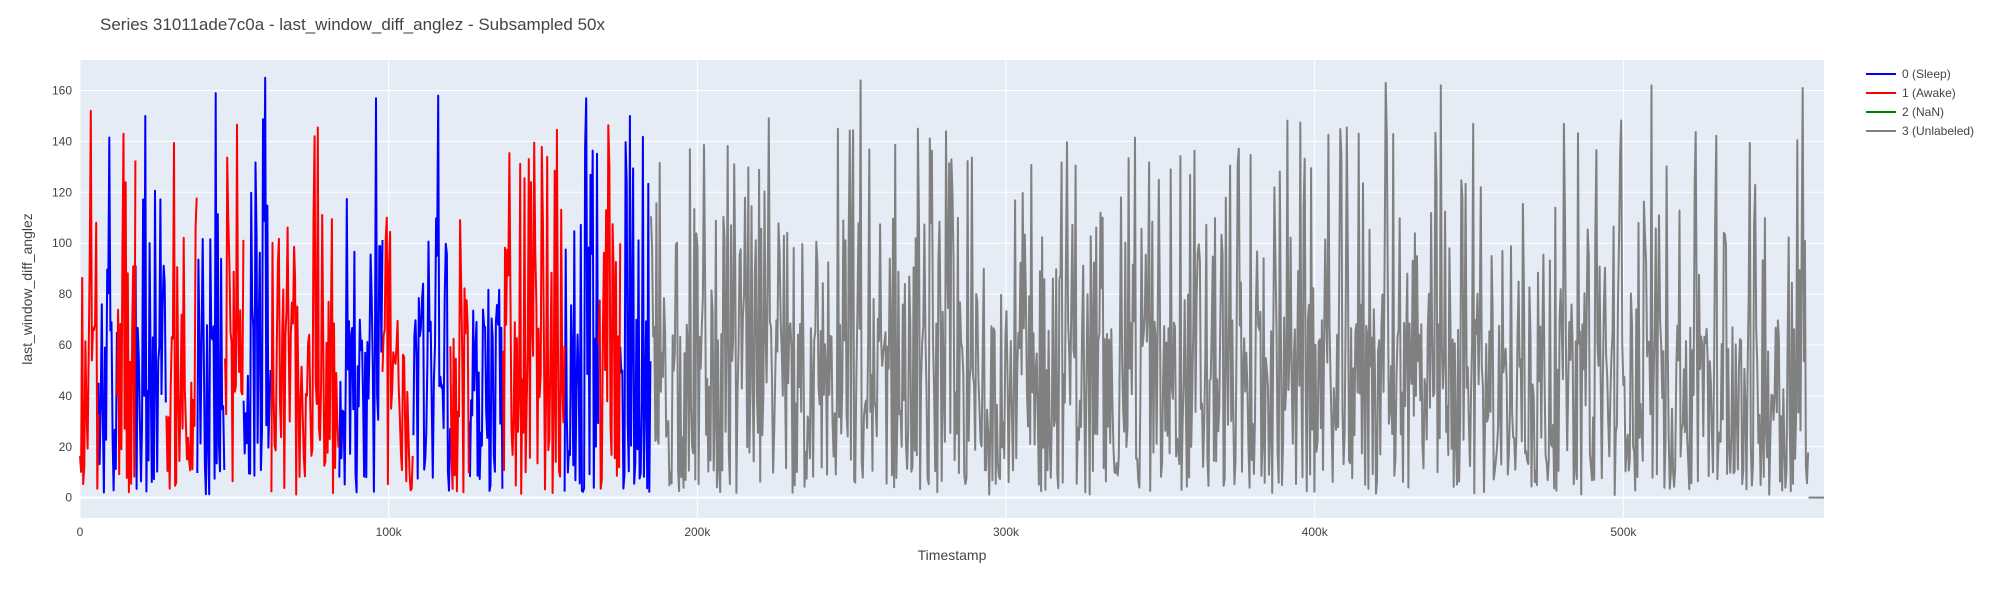  What do you see at coordinates (62, 192) in the screenshot?
I see `y-tick-label: 120` at bounding box center [62, 192].